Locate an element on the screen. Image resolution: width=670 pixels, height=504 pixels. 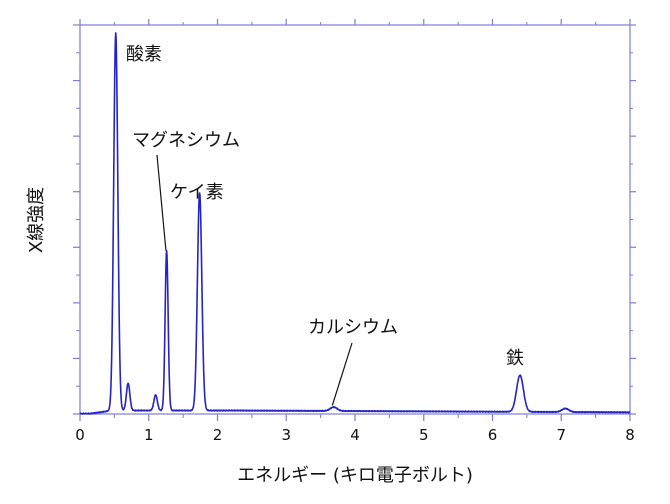
x-tick-label: 5 is located at coordinates (424, 435).